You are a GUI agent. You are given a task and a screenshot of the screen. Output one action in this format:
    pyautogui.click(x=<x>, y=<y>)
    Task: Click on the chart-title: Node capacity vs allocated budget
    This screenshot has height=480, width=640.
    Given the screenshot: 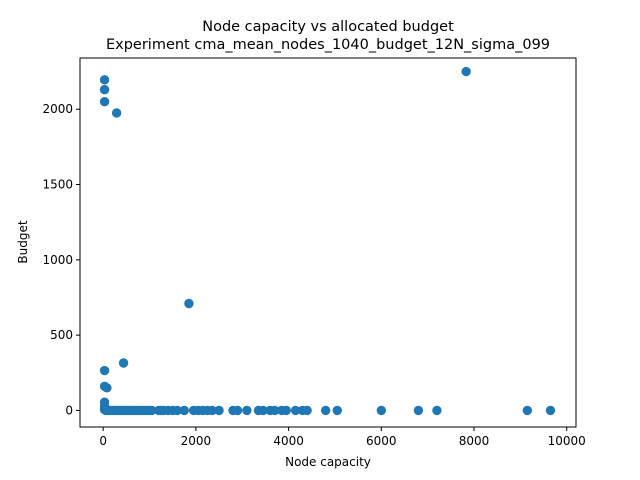 What is the action you would take?
    pyautogui.click(x=328, y=27)
    